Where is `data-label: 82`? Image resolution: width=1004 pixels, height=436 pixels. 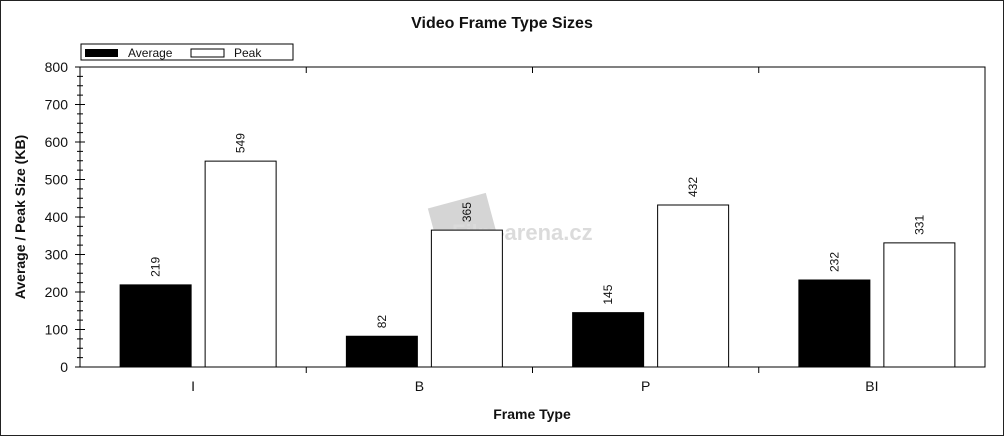 data-label: 82 is located at coordinates (382, 322).